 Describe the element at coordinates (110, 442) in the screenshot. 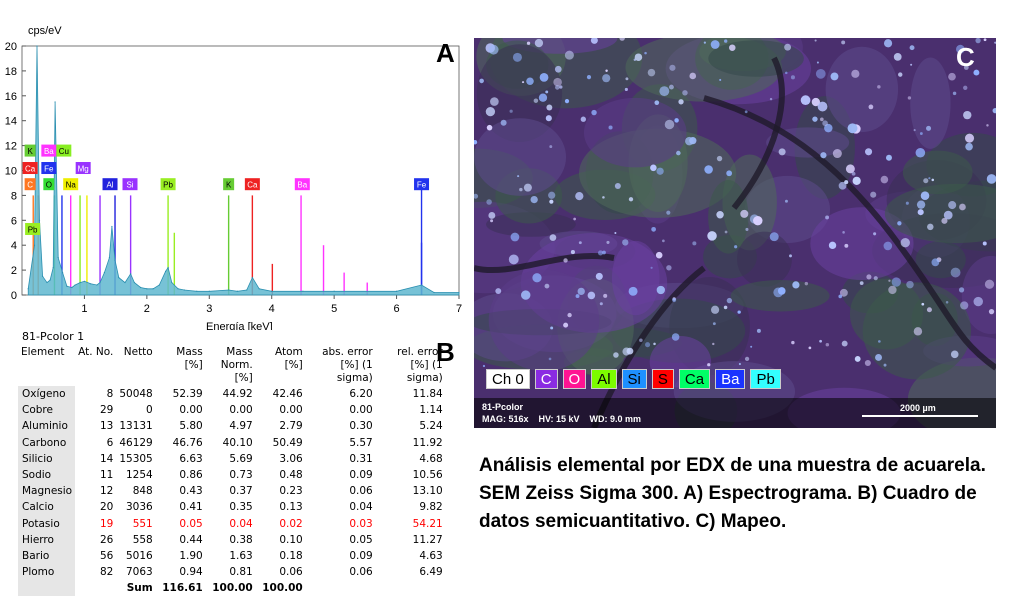

I see `value-cell: 6` at that location.